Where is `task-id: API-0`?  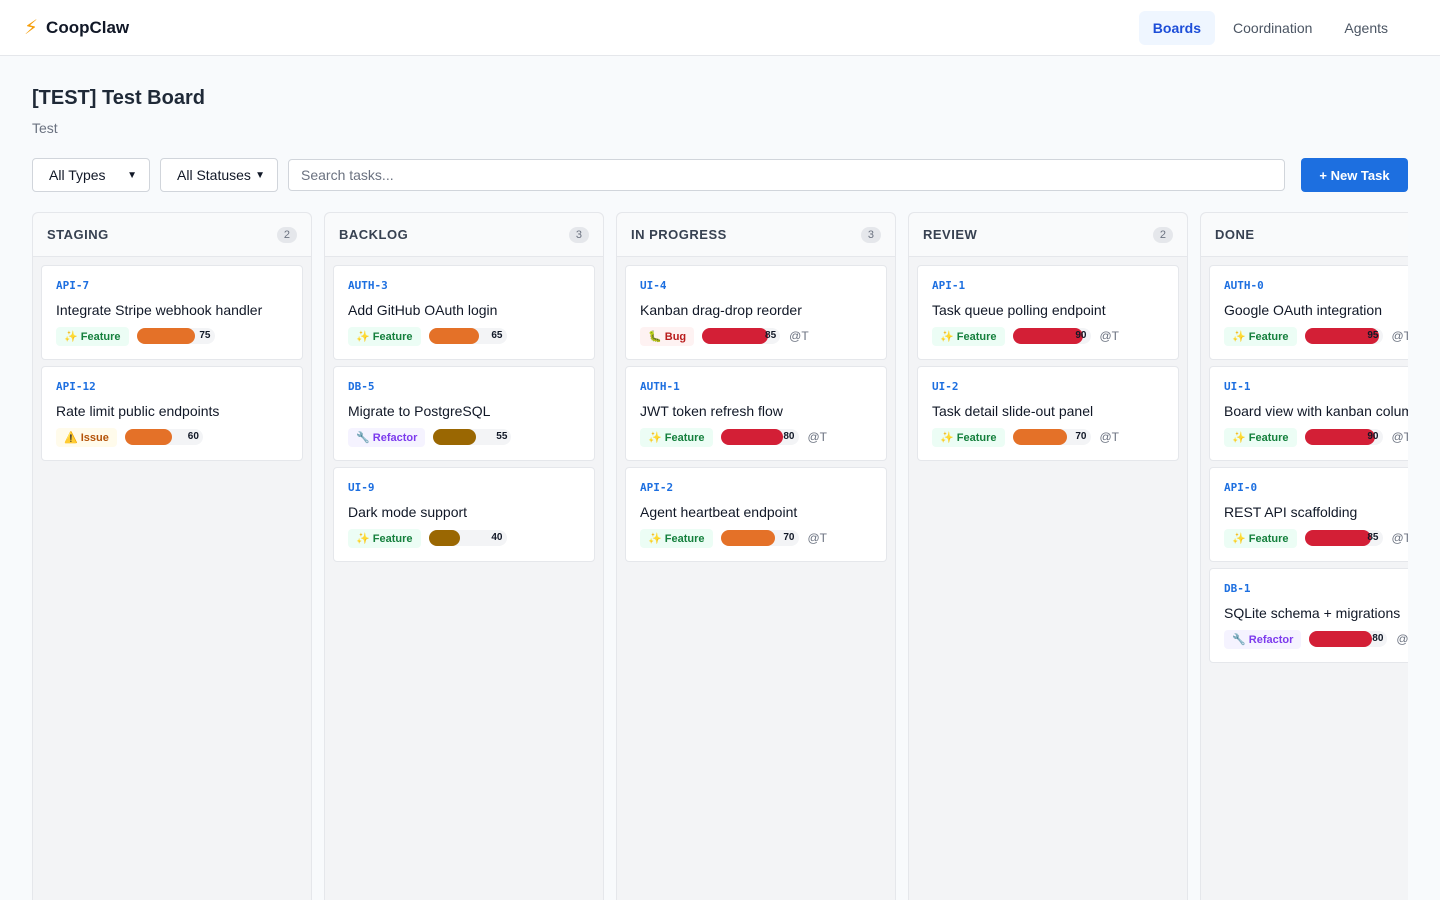
task-id: API-0 is located at coordinates (1241, 487).